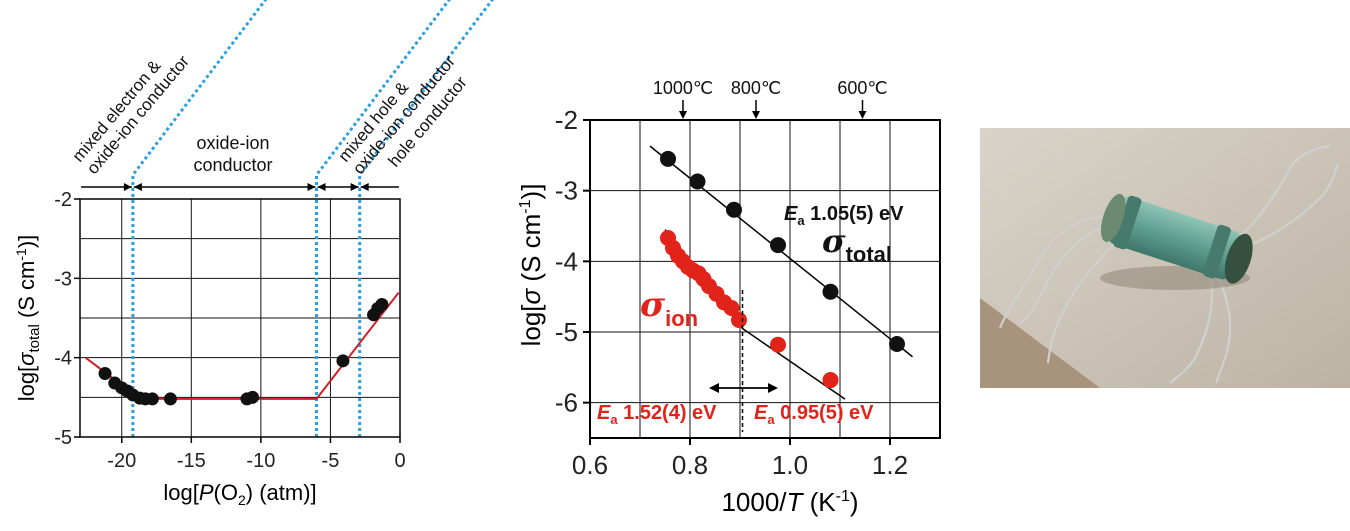 This screenshot has width=1350, height=531. What do you see at coordinates (566, 191) in the screenshot?
I see `chart2-y-tick-label: -3` at bounding box center [566, 191].